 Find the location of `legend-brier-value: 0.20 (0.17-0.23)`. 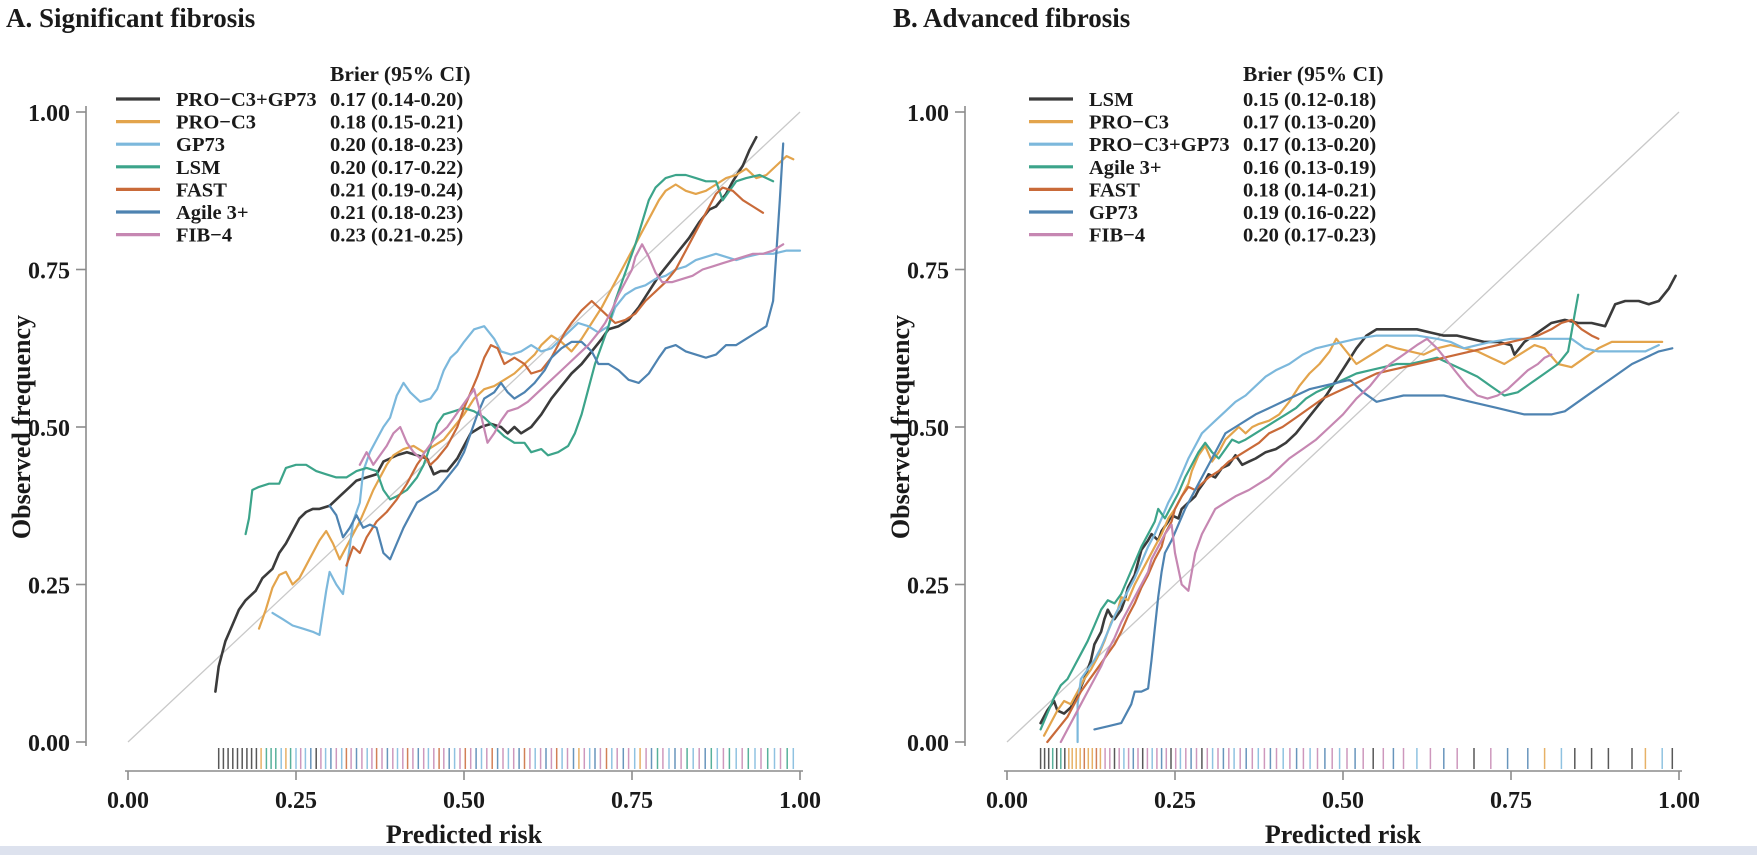

legend-brier-value: 0.20 (0.17-0.23) is located at coordinates (1309, 236).